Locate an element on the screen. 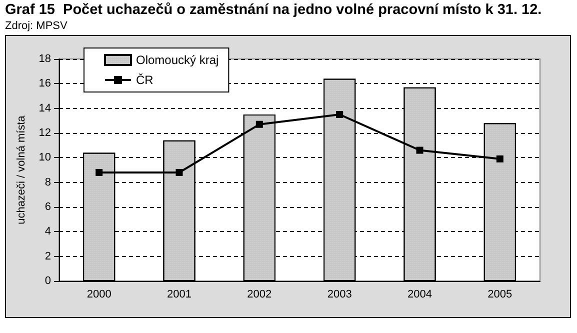 The height and width of the screenshot is (333, 577). y-tick-label: 18 is located at coordinates (44, 59).